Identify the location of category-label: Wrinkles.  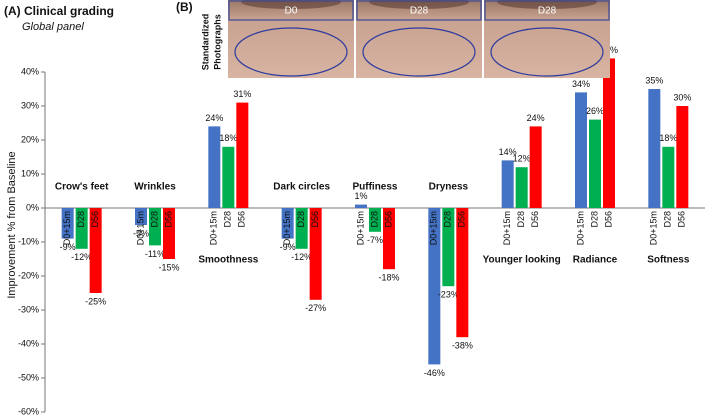
(155, 187).